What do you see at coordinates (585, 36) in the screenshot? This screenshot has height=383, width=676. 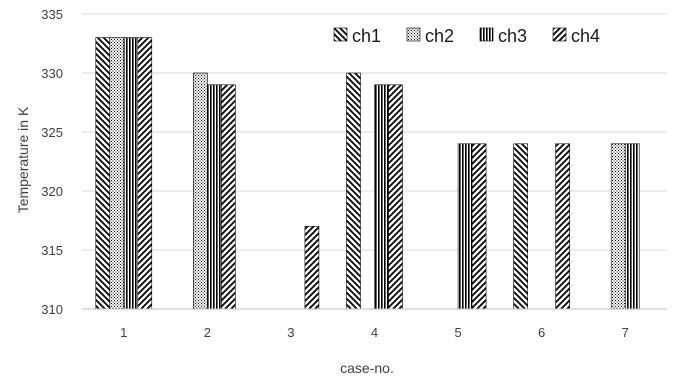 I see `legend-label-ch4: ch4` at bounding box center [585, 36].